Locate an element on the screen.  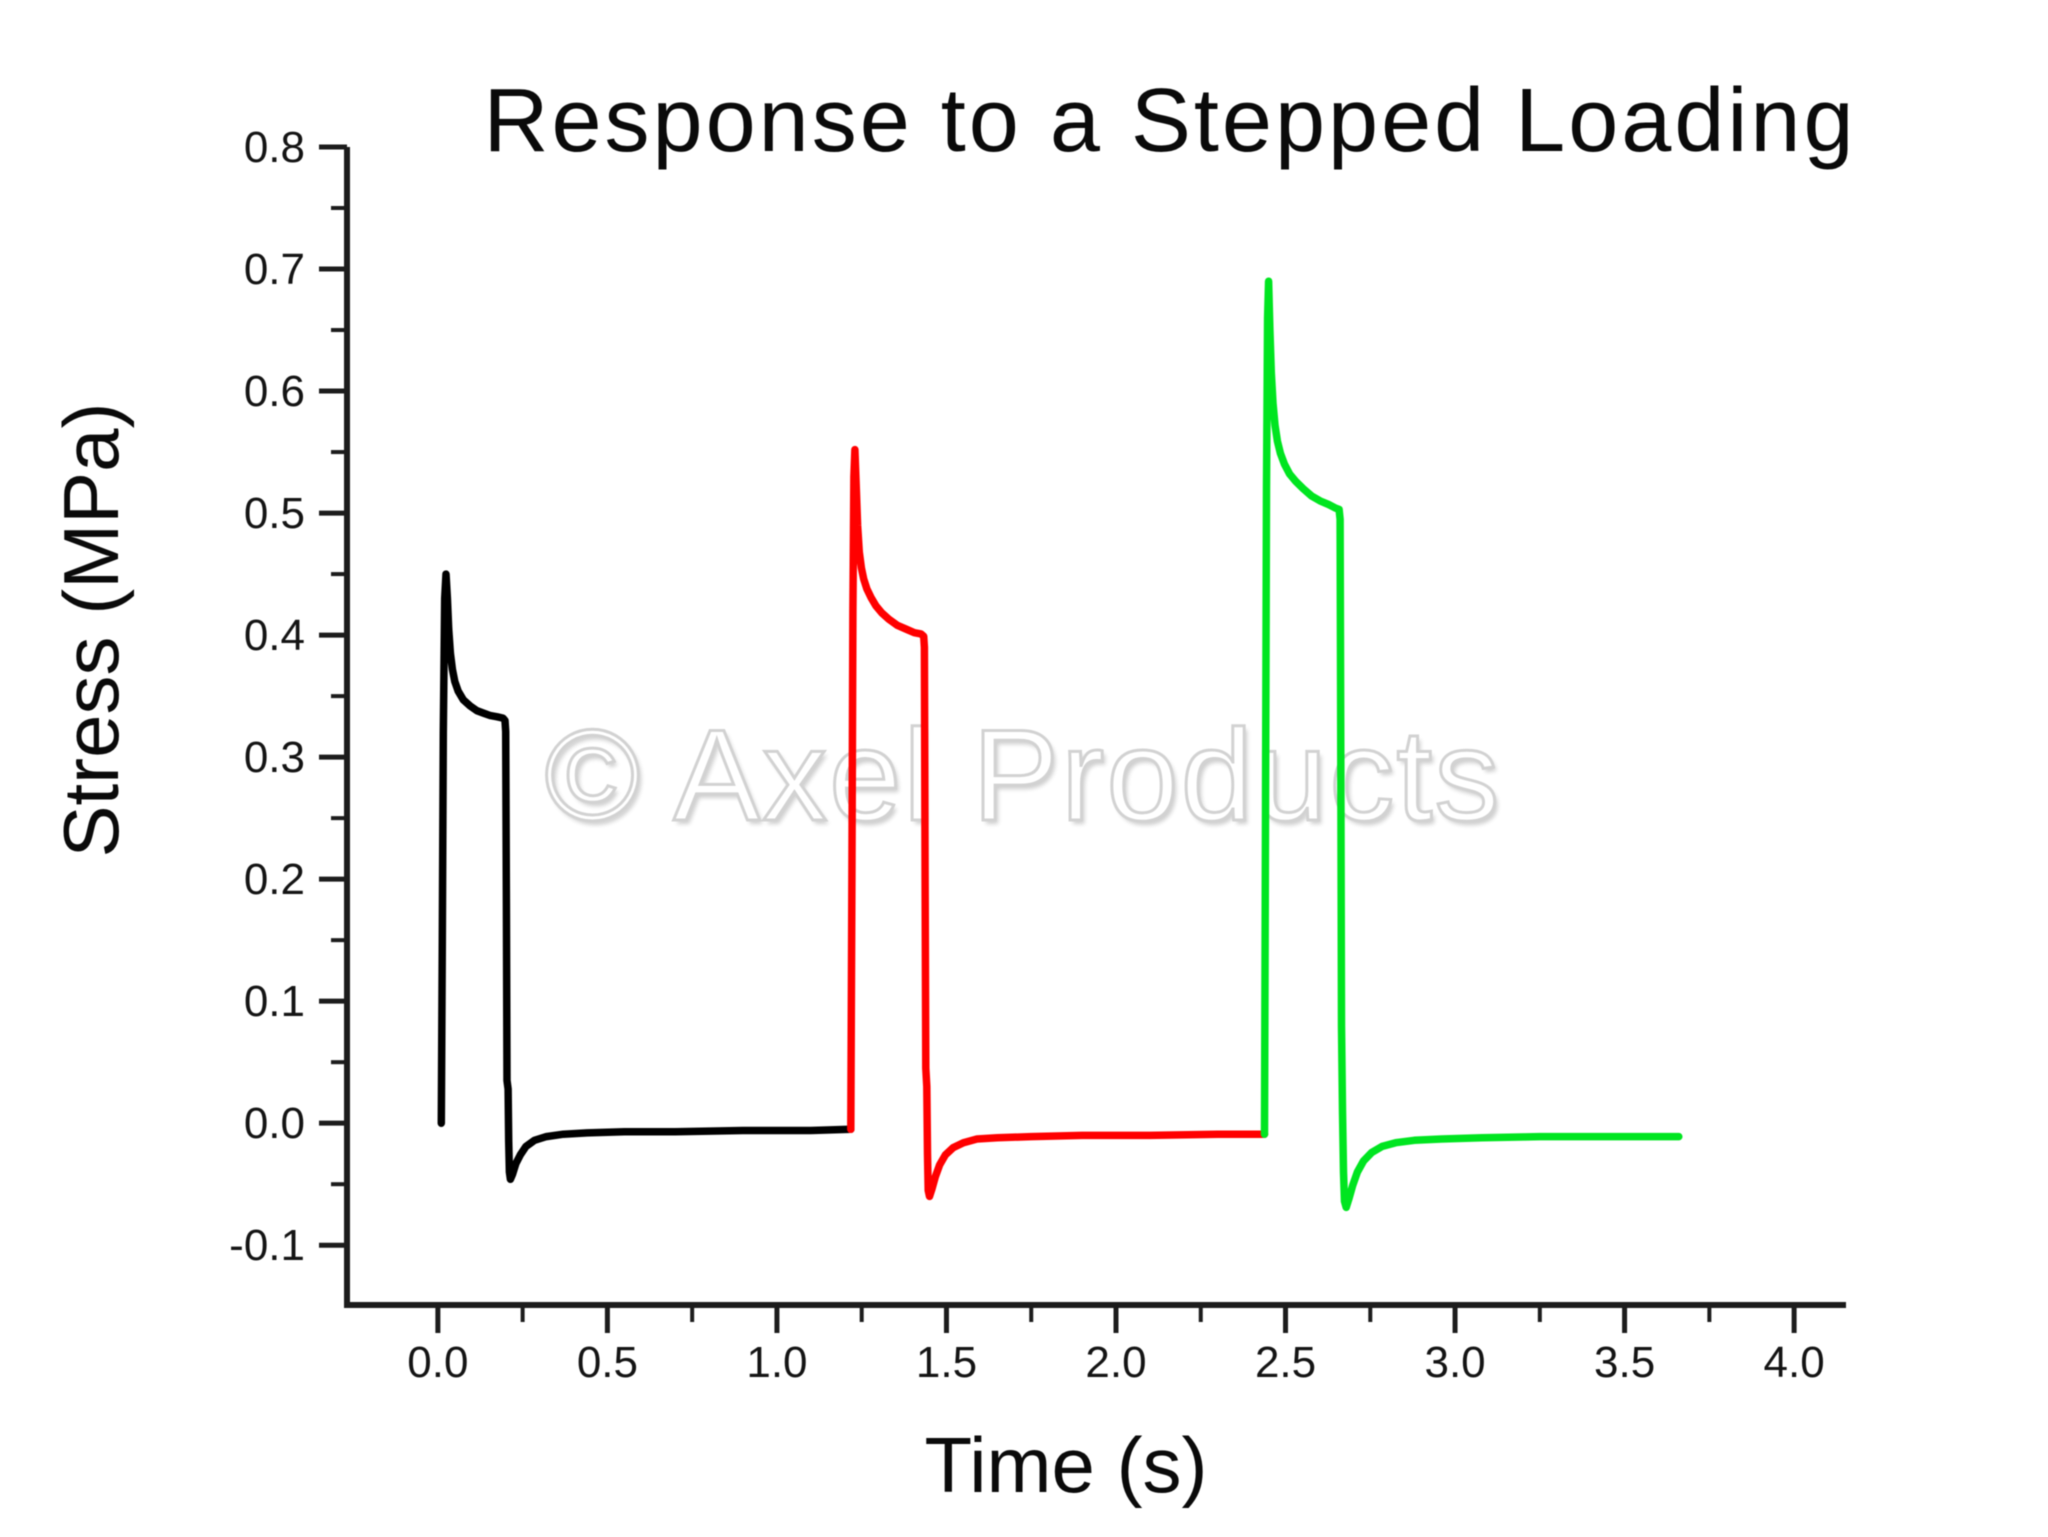
series-pulse-1-black is located at coordinates (646, 877).